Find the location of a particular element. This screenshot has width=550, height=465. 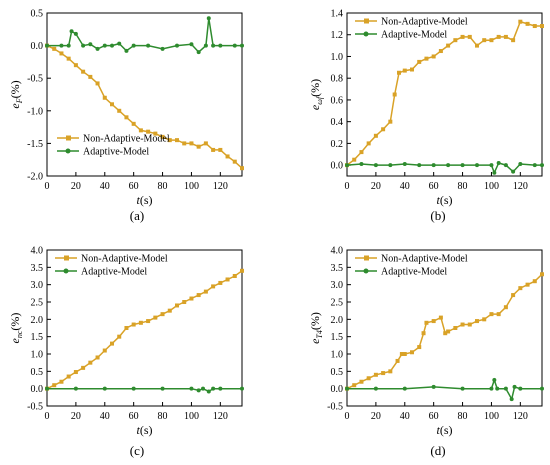

y-tick-label: 0.6 is located at coordinates (337, 100).